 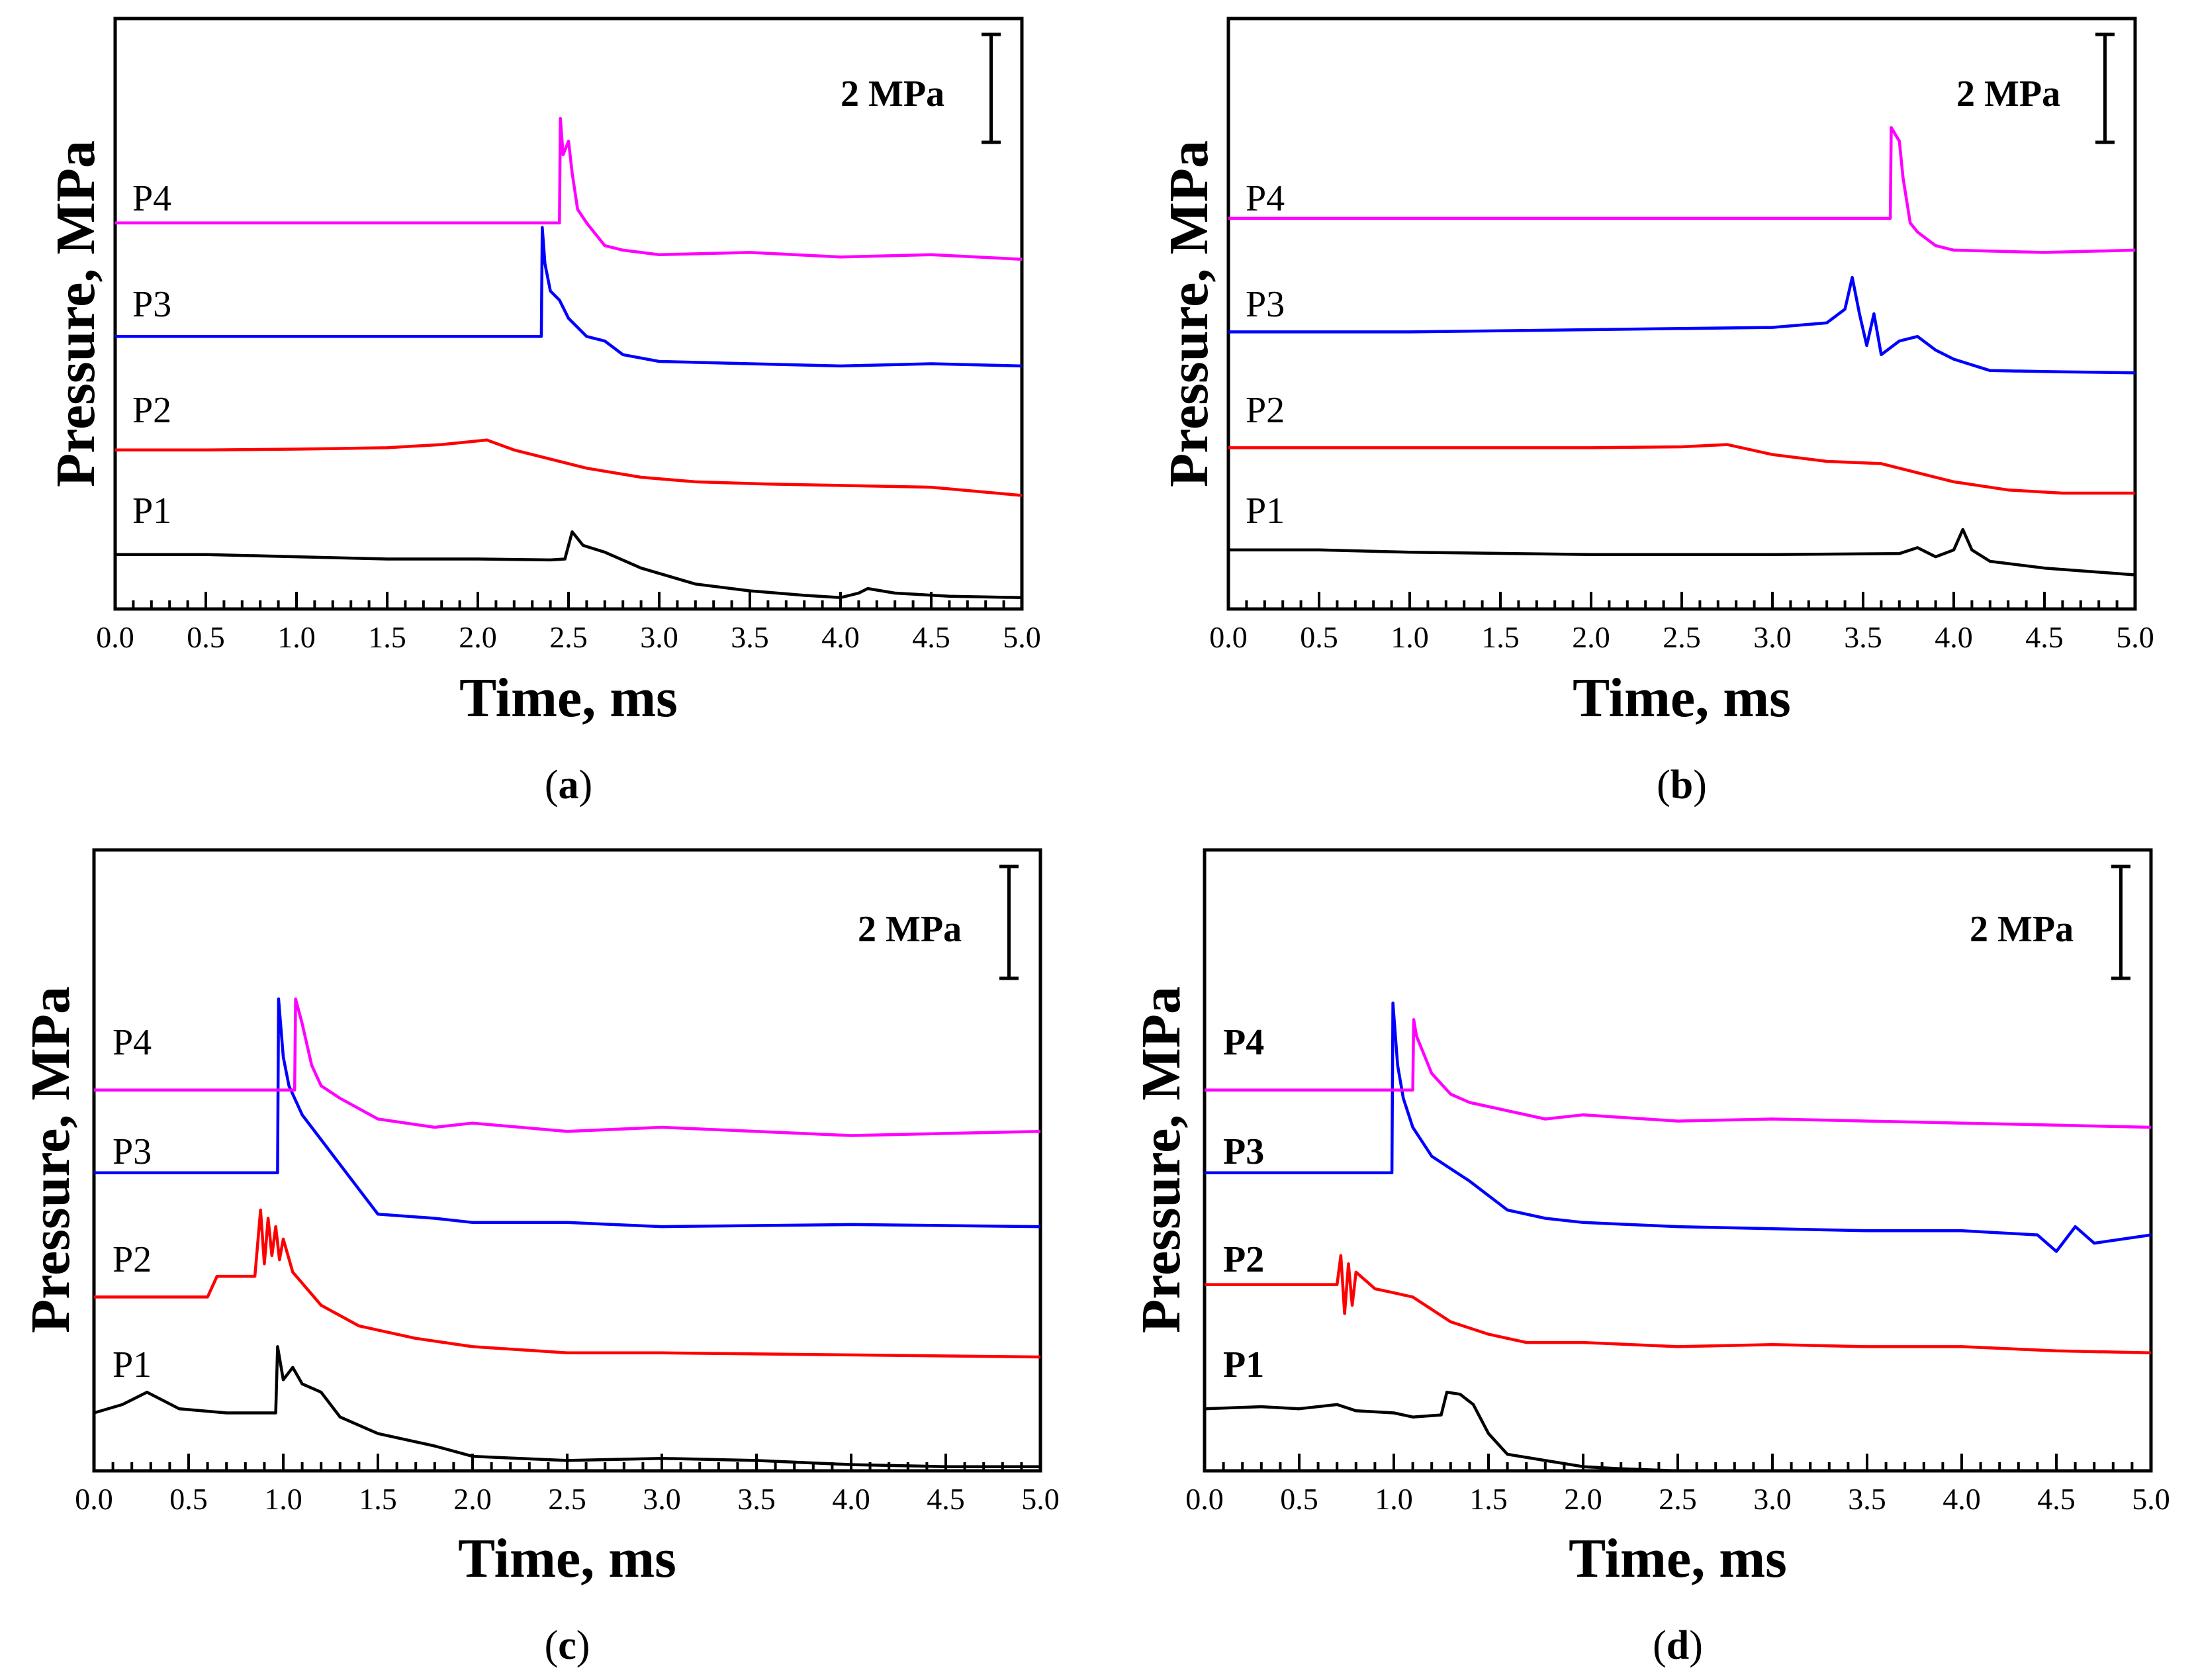 What do you see at coordinates (568, 785) in the screenshot?
I see `panel-label: (a)` at bounding box center [568, 785].